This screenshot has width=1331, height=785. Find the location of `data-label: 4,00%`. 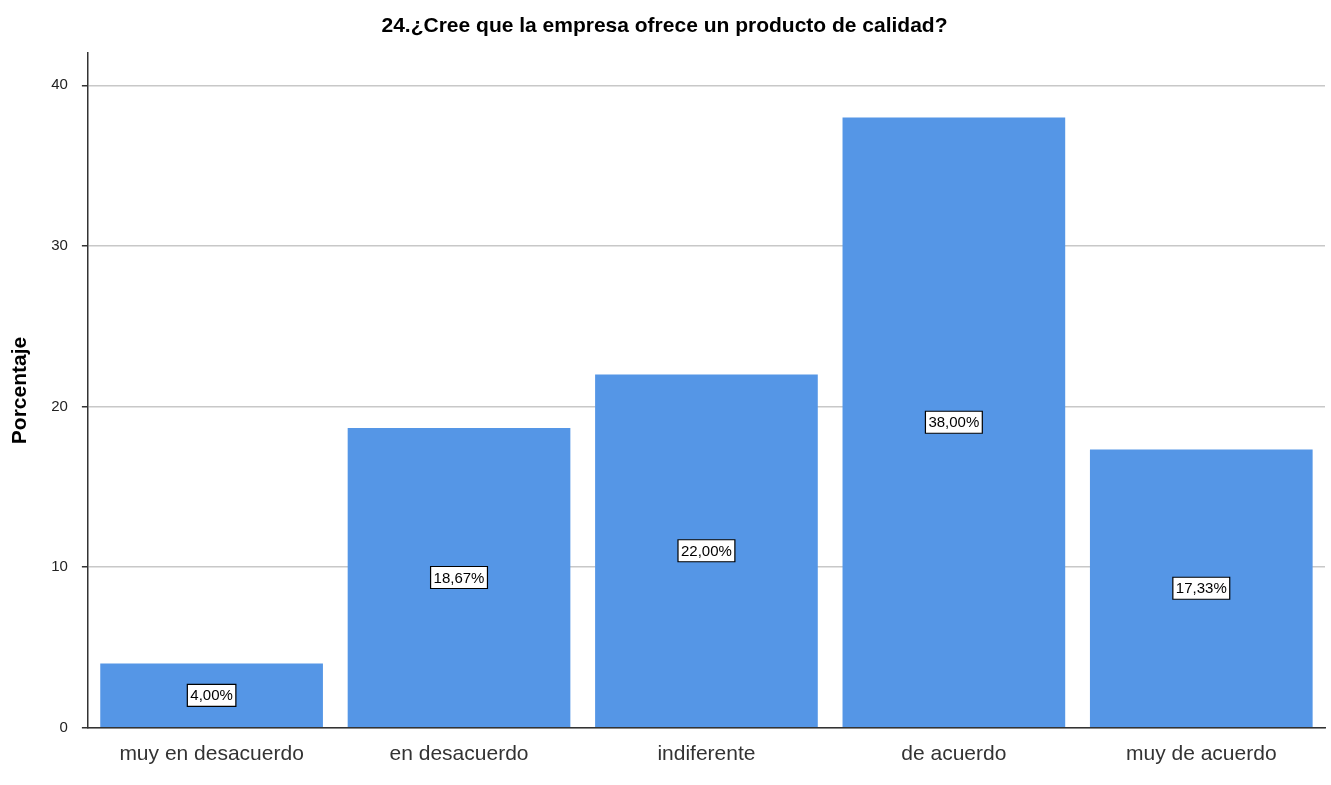

data-label: 4,00% is located at coordinates (211, 695).